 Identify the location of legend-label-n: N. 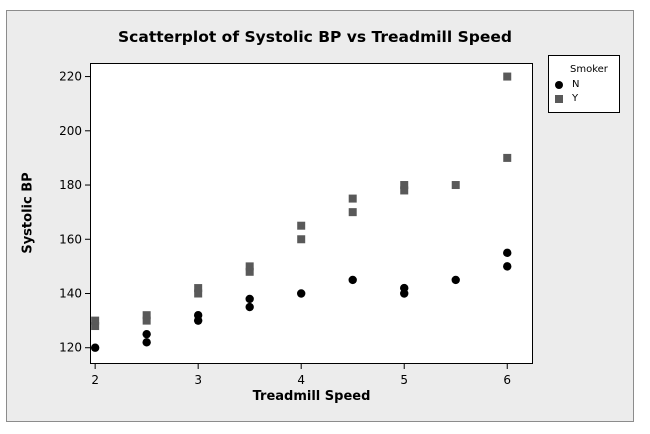
(576, 84).